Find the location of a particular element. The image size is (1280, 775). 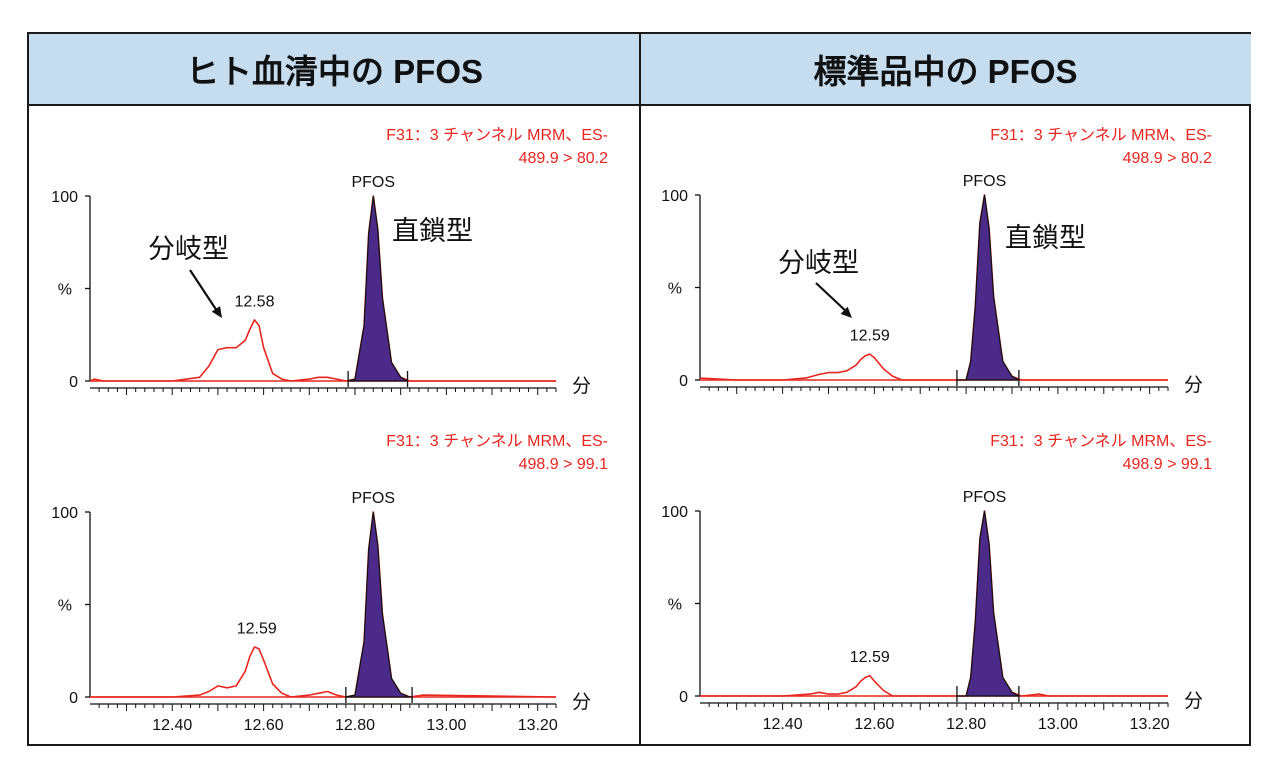

chart-right-top-pfos-peak is located at coordinates (988, 287).